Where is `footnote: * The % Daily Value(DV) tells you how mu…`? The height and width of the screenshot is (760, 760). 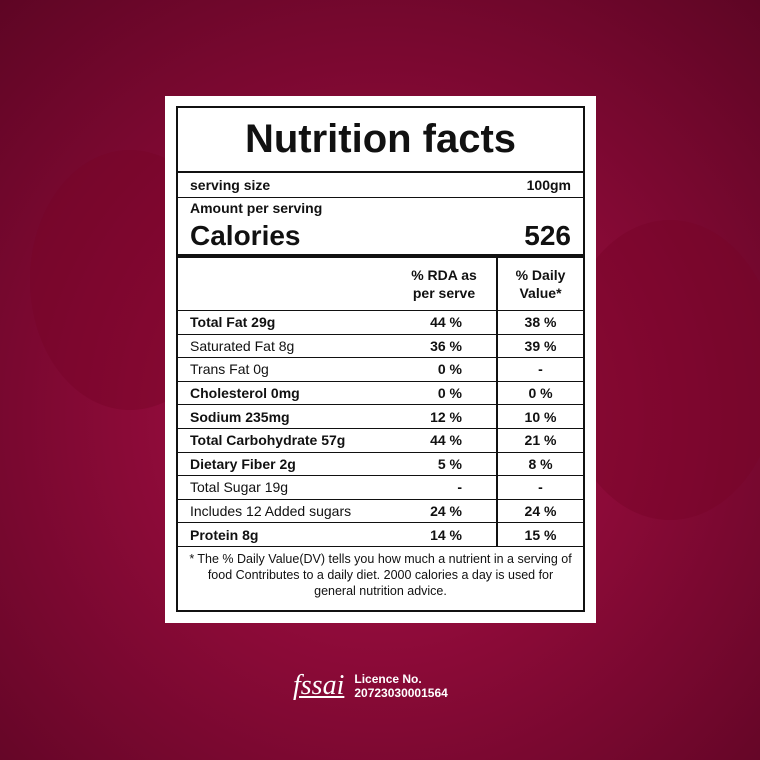 footnote: * The % Daily Value(DV) tells you how mu… is located at coordinates (380, 574).